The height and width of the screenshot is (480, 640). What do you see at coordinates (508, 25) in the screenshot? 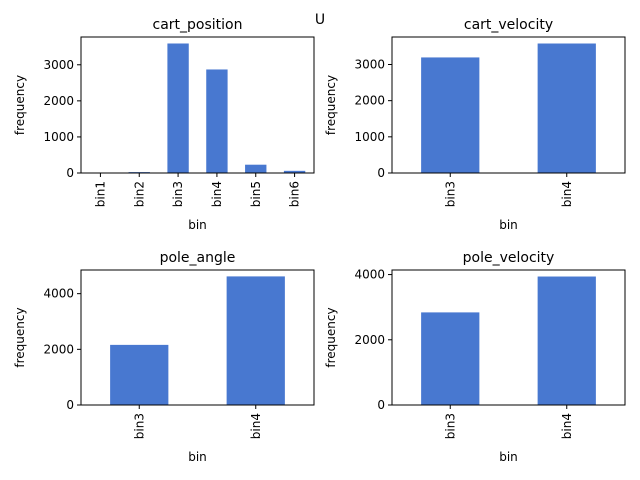
I see `subplot-title: cart_velocity` at bounding box center [508, 25].